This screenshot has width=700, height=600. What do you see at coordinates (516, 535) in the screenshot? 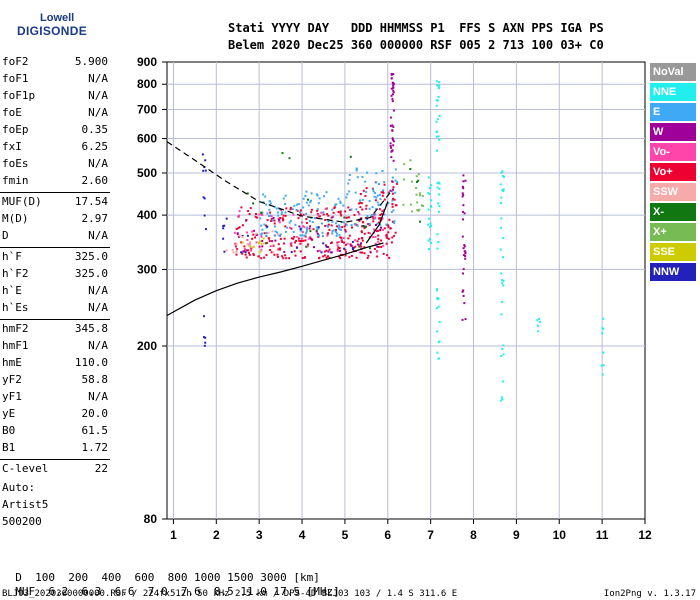
I see `x-tick-label: 9` at bounding box center [516, 535].